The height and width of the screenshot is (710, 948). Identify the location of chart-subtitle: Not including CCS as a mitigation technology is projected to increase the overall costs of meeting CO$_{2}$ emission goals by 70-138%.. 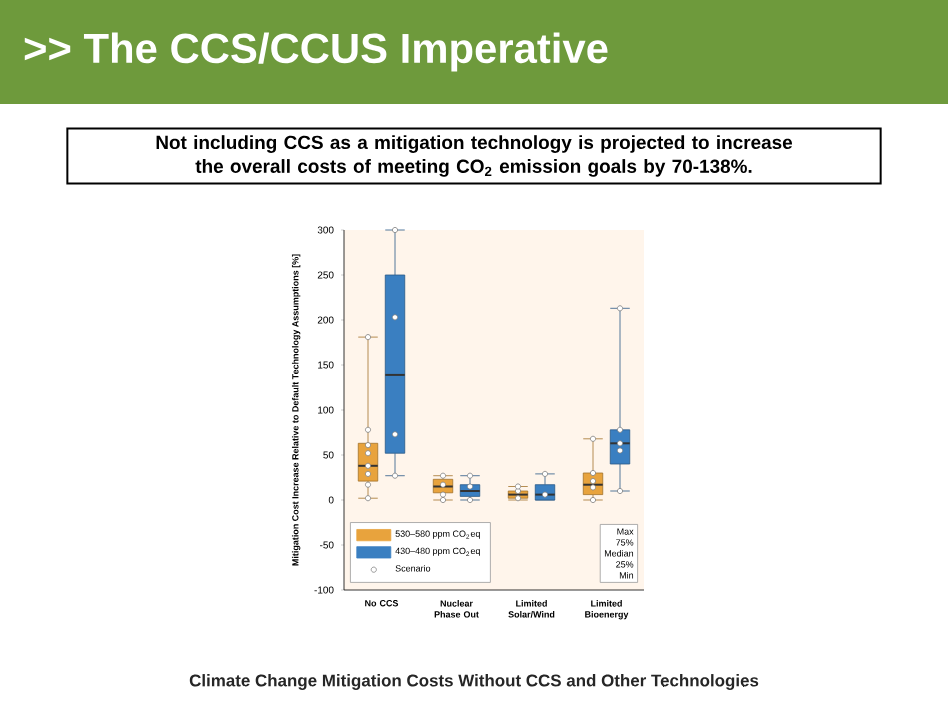
(474, 156).